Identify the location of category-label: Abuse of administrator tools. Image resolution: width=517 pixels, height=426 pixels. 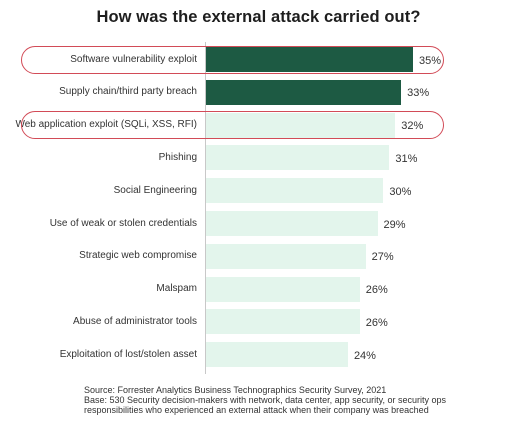
(135, 321).